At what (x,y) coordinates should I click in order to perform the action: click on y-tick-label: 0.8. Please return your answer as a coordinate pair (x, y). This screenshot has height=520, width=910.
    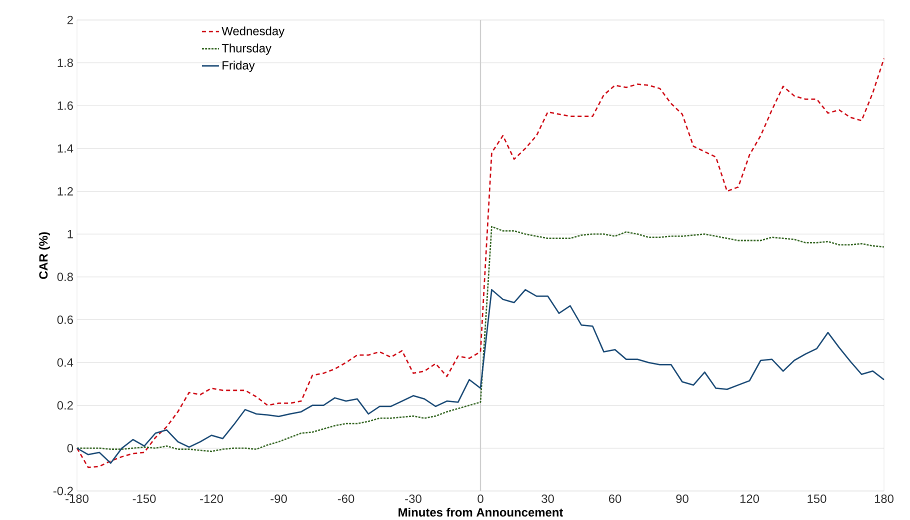
    Looking at the image, I should click on (65, 277).